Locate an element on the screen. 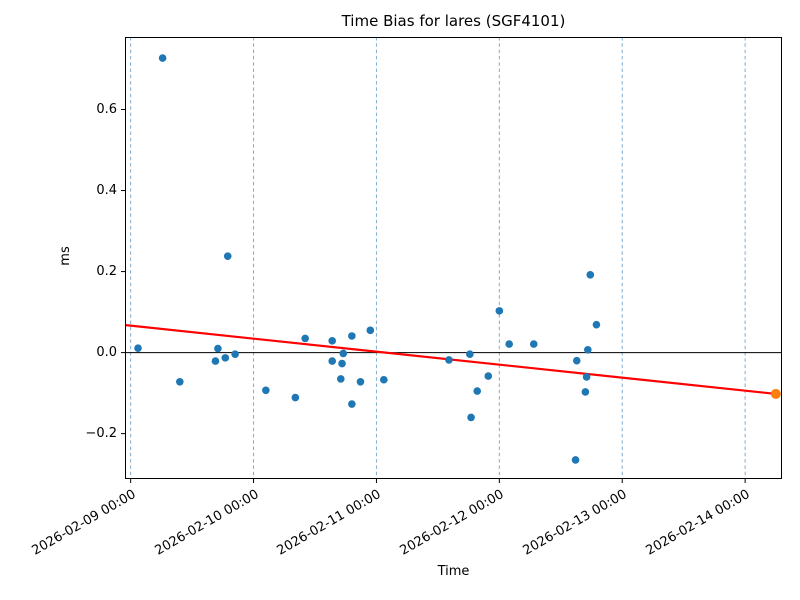 The image size is (800, 600). latest-point is located at coordinates (775, 393).